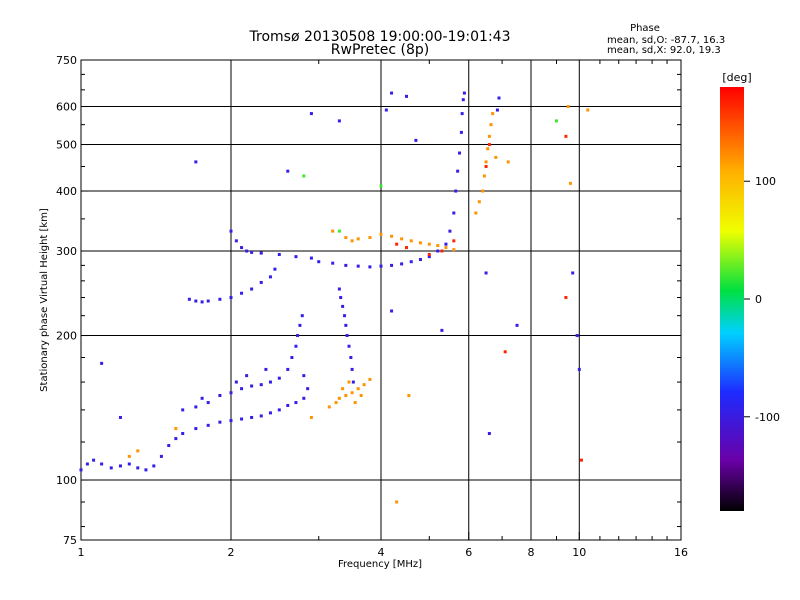 The image size is (800, 600). I want to click on y-tick-label: 100, so click(66, 480).